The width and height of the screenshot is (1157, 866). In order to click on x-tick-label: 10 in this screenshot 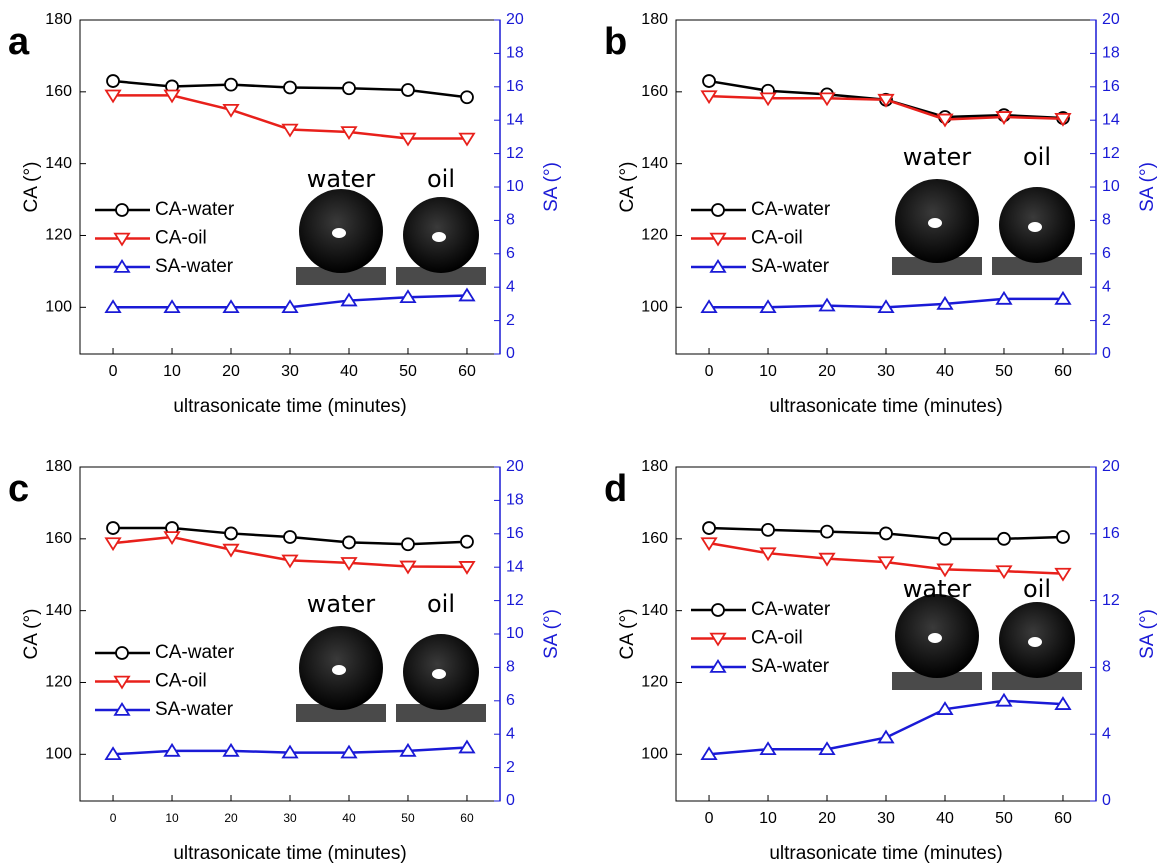, I will do `click(768, 818)`.